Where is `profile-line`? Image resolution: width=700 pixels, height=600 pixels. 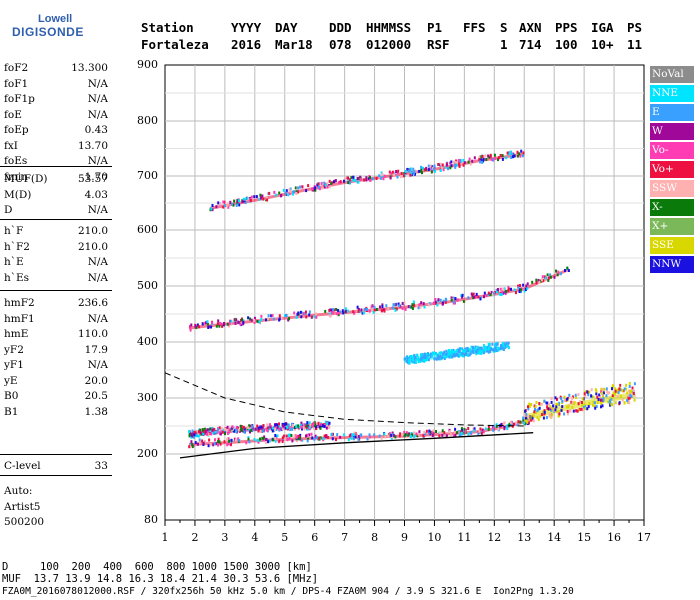
profile-line is located at coordinates (356, 445).